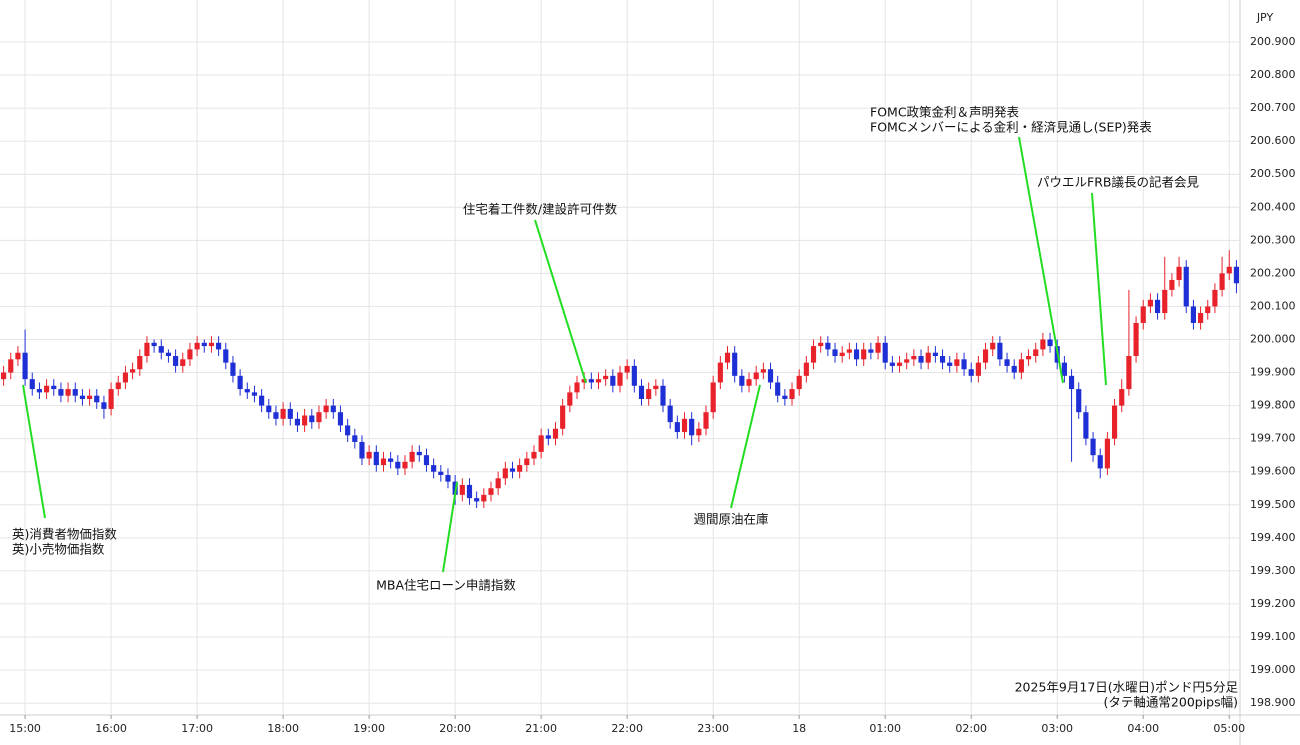 This screenshot has height=745, width=1300. Describe the element at coordinates (58, 549) in the screenshot. I see `annotation: 英)小売物価指数` at that location.